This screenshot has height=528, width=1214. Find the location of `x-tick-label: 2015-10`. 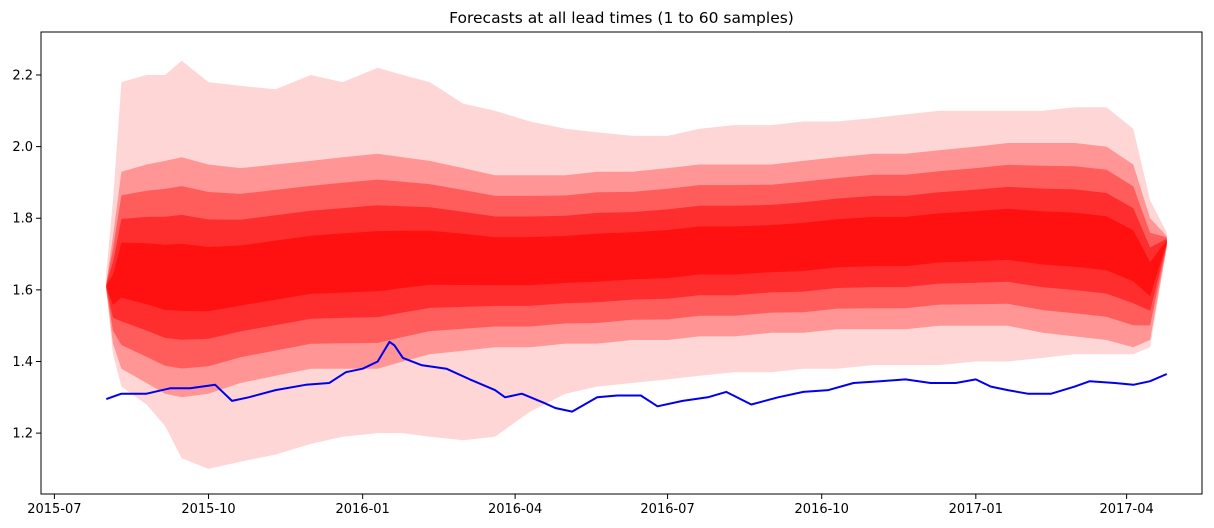

x-tick-label: 2015-10 is located at coordinates (208, 509).